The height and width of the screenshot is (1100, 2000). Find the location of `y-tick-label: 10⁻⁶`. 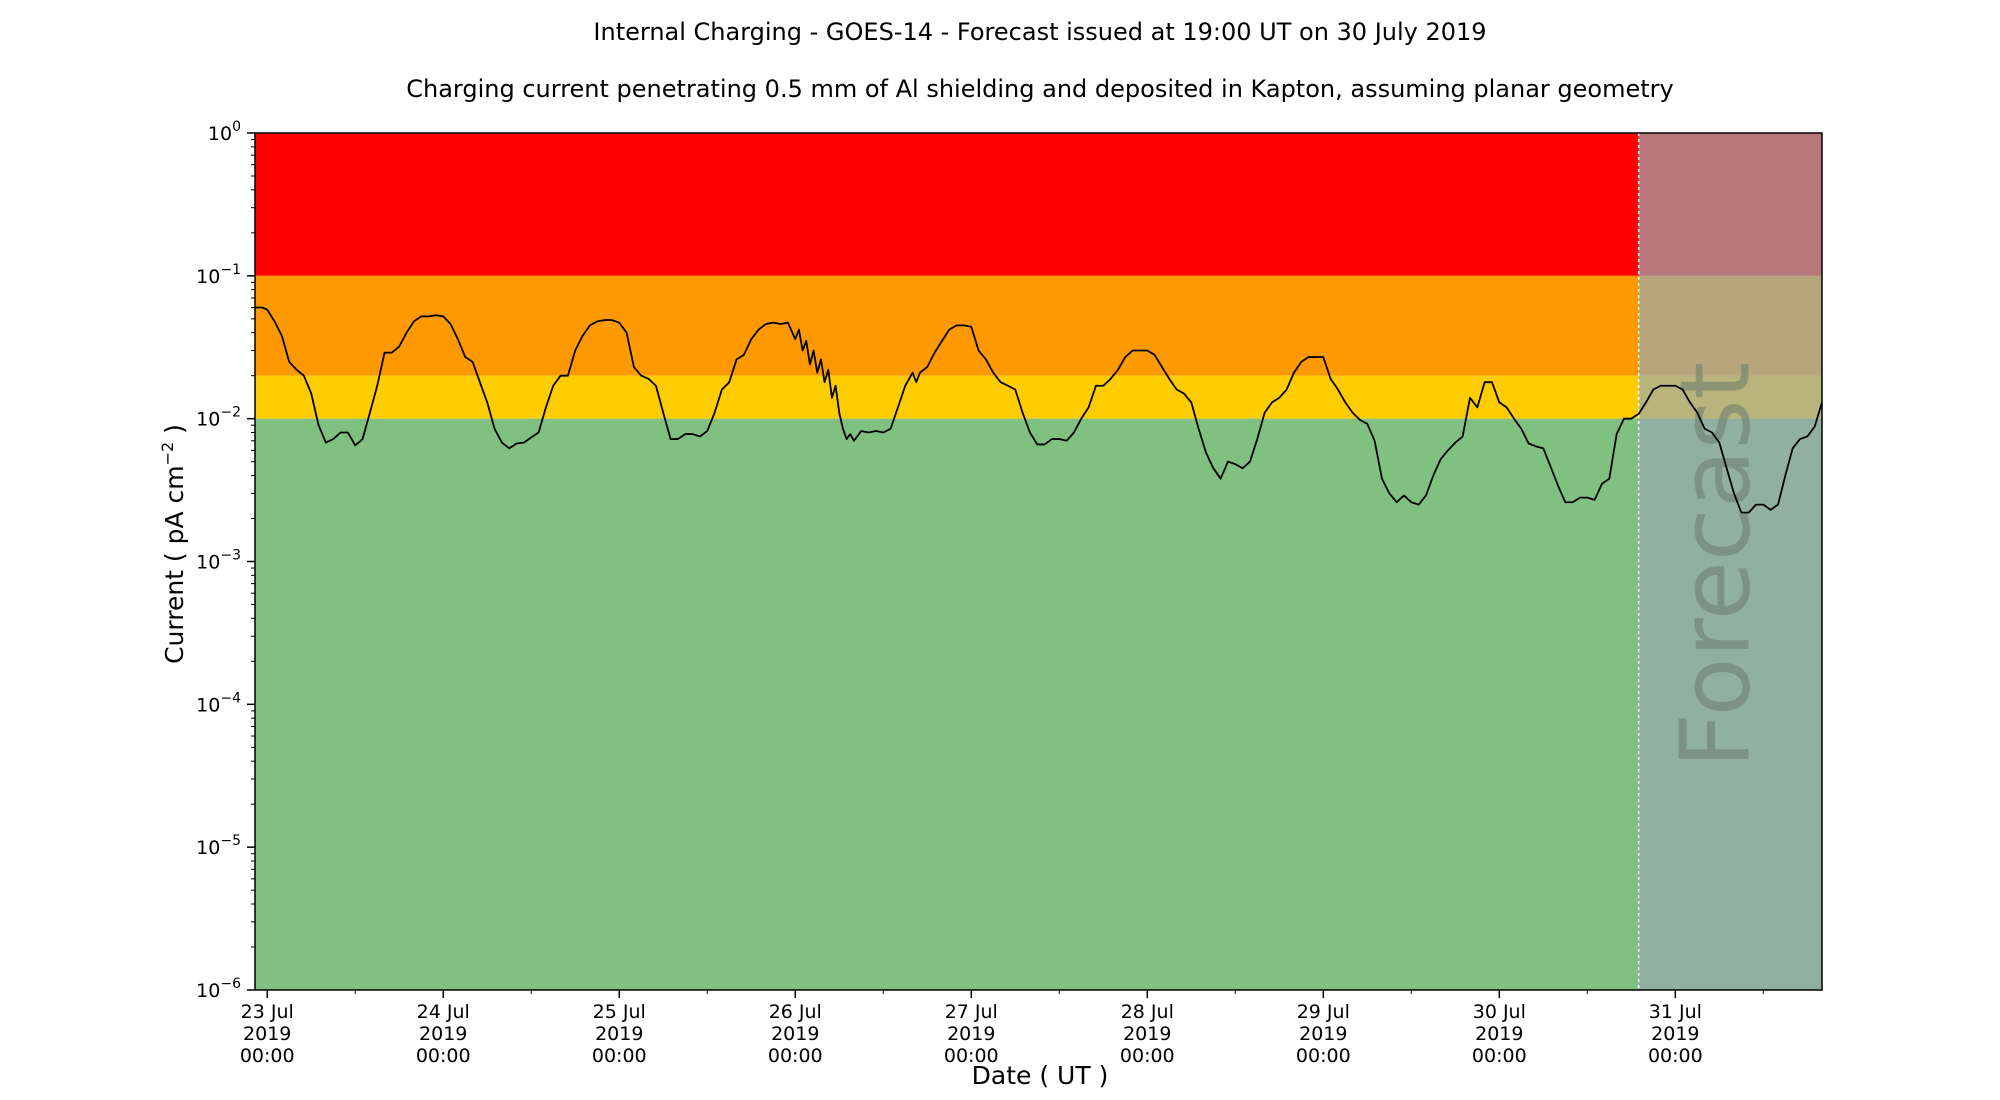

y-tick-label: 10⁻⁶ is located at coordinates (218, 989).